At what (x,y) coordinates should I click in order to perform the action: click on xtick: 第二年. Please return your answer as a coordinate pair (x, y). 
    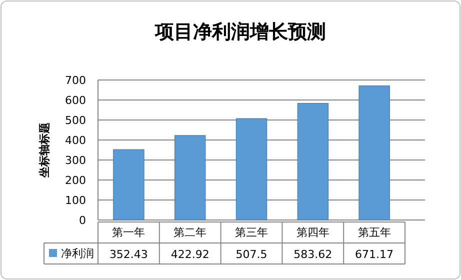
    Looking at the image, I should click on (190, 232).